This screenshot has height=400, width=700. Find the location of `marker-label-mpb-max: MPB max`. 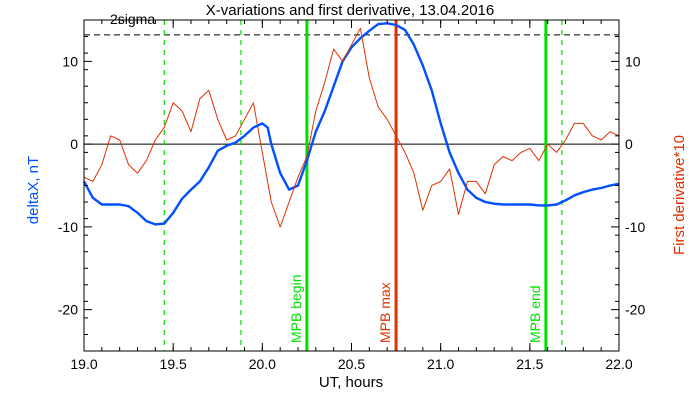

marker-label-mpb-max: MPB max is located at coordinates (385, 312).